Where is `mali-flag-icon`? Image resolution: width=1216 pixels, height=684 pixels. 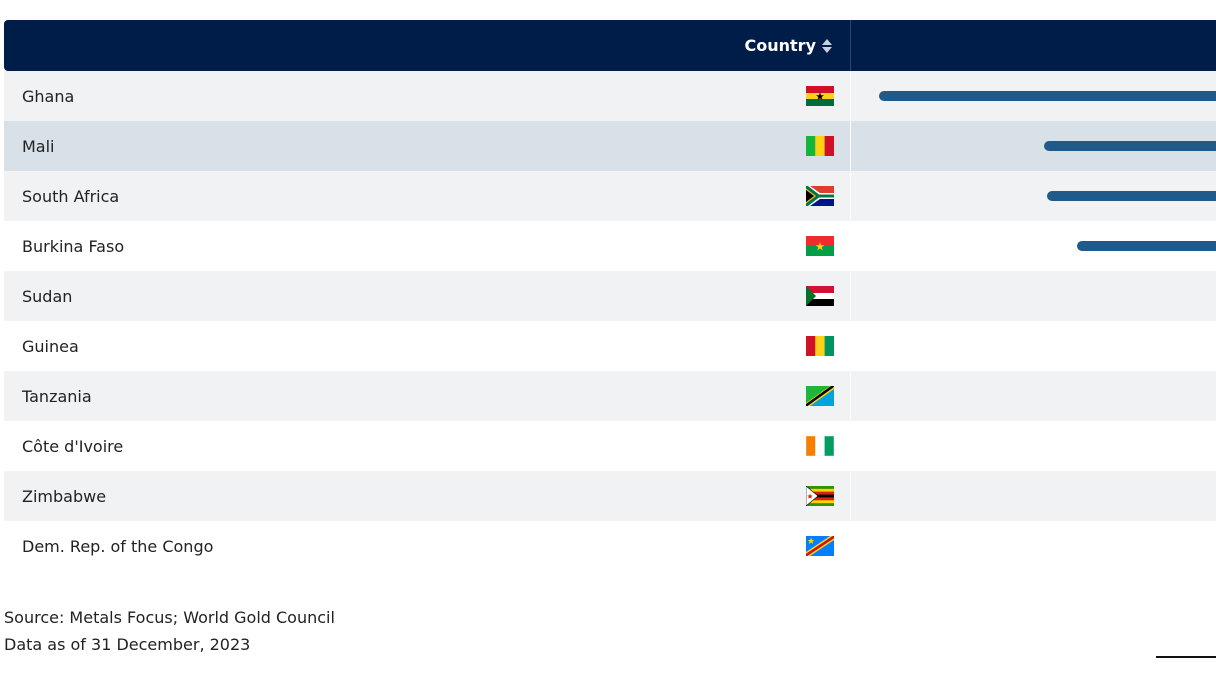
mali-flag-icon is located at coordinates (820, 146).